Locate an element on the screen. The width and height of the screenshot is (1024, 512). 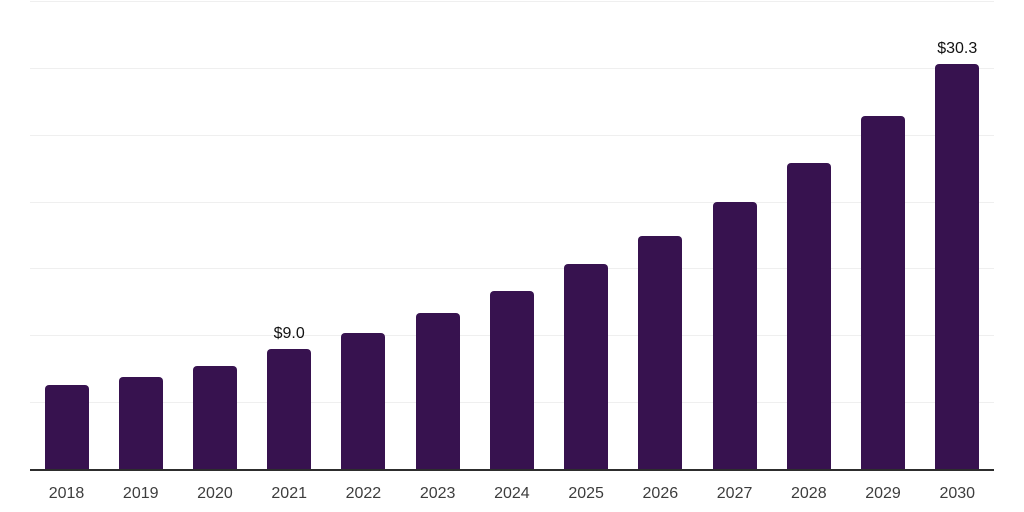
value-label-2021: $9.0 is located at coordinates (289, 333).